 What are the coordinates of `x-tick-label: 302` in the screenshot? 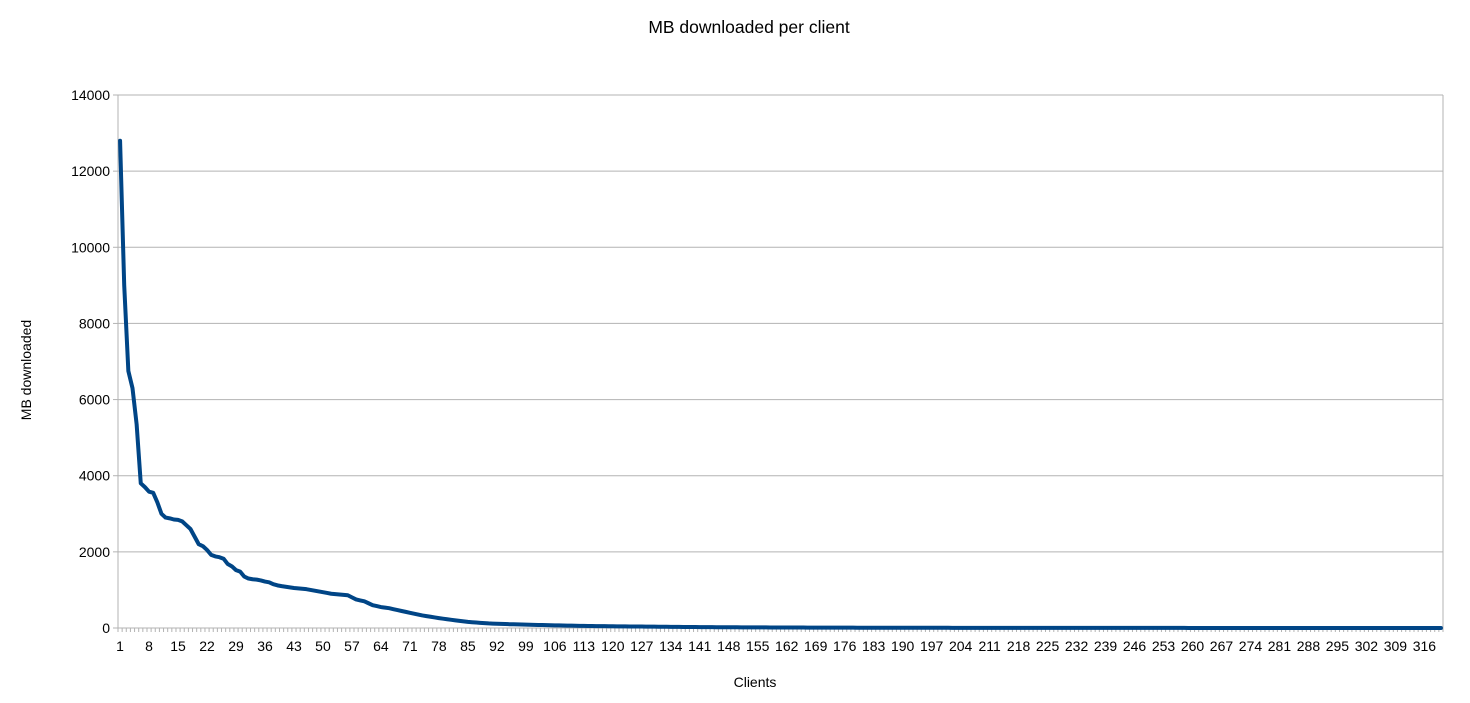 It's located at (1367, 646).